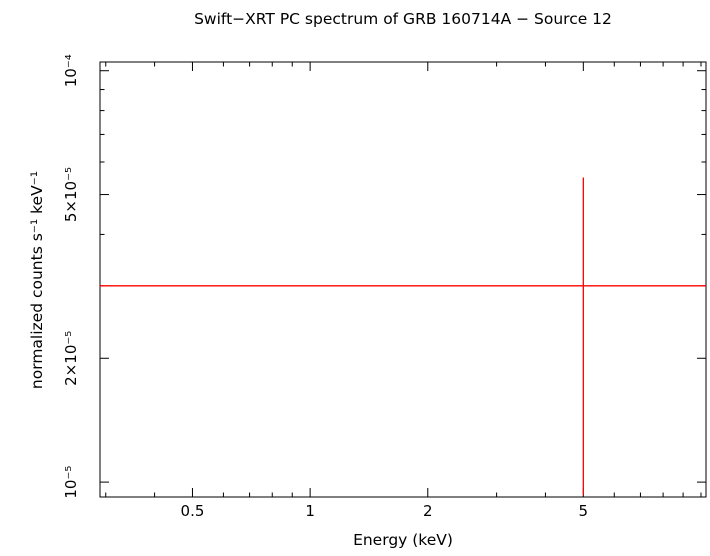  I want to click on y-tick-label: 10⁻⁴, so click(71, 70).